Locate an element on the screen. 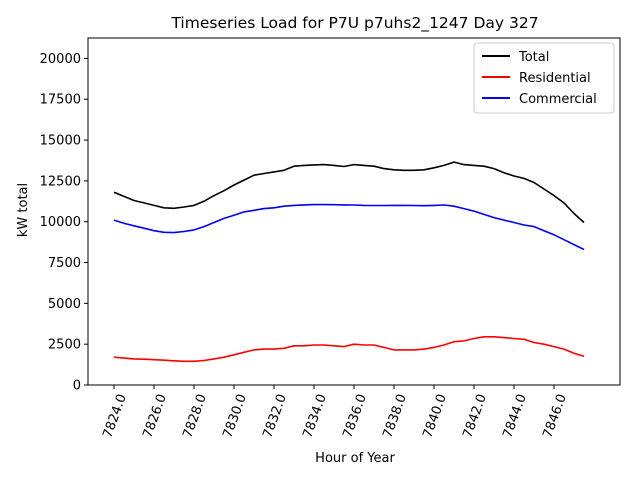 This screenshot has width=640, height=480. y-axis-label: kW total is located at coordinates (23, 210).